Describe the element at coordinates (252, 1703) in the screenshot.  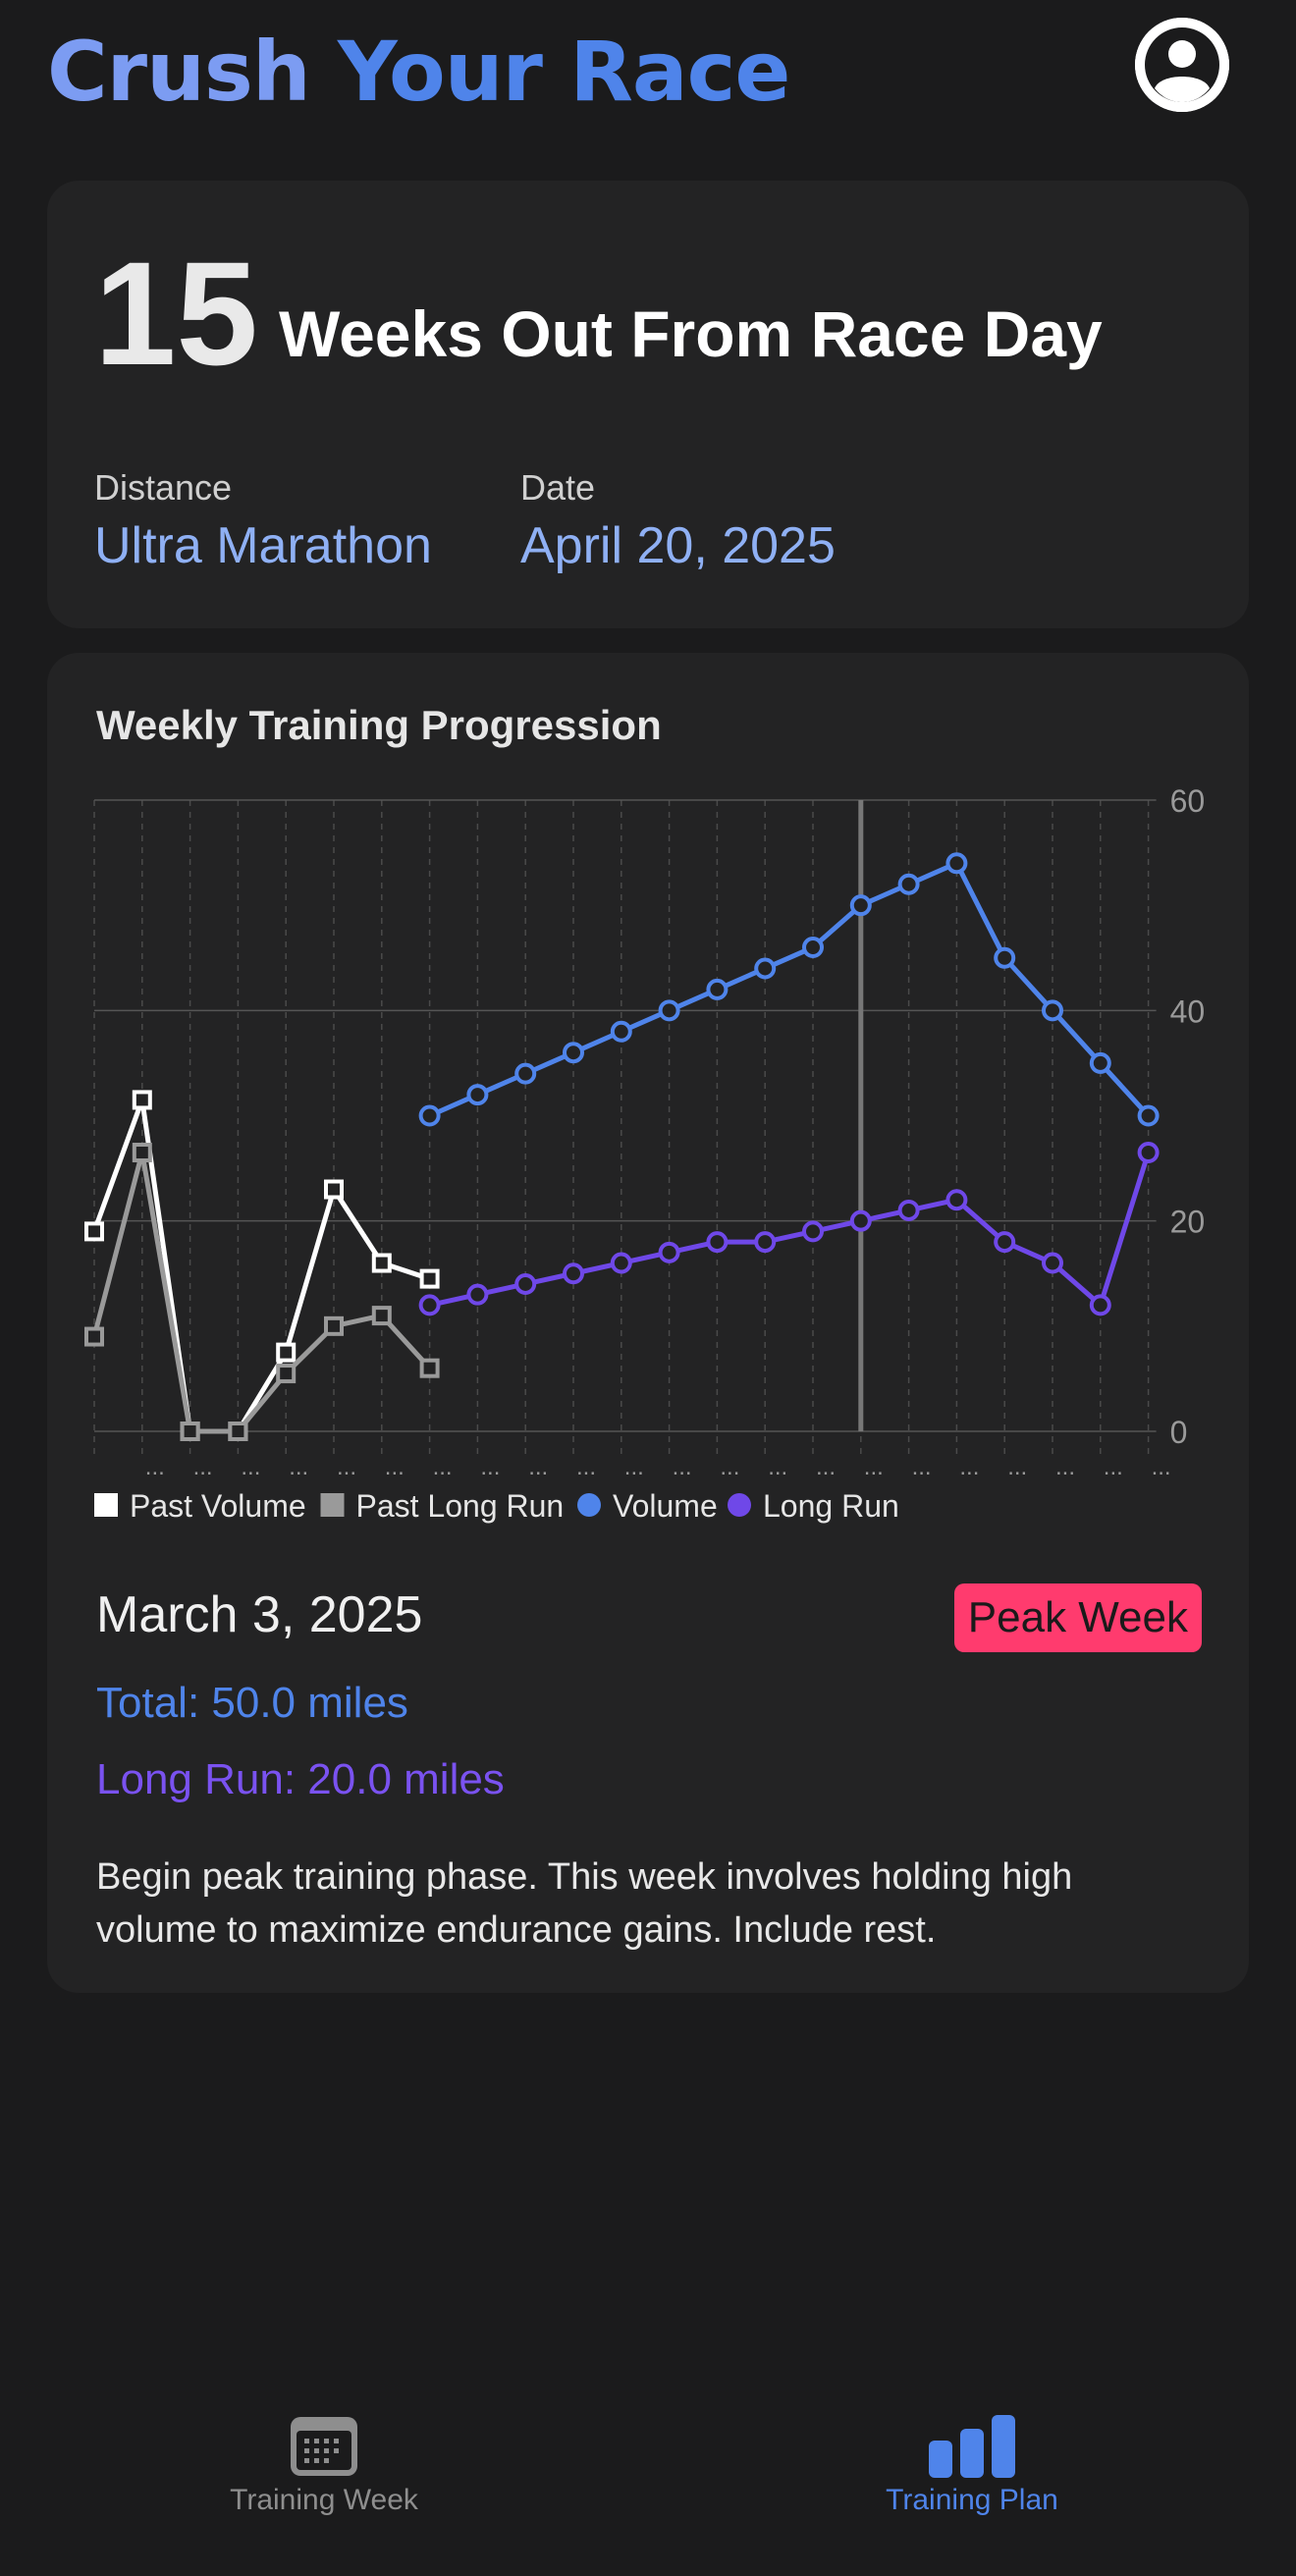
I see `total-miles: Total: 50.0 miles` at that location.